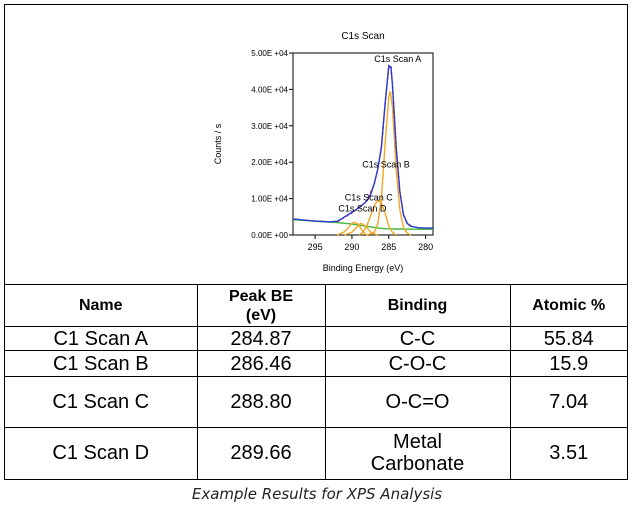 The width and height of the screenshot is (634, 517). Describe the element at coordinates (377, 217) in the screenshot. I see `series-c1s-scan-b` at that location.